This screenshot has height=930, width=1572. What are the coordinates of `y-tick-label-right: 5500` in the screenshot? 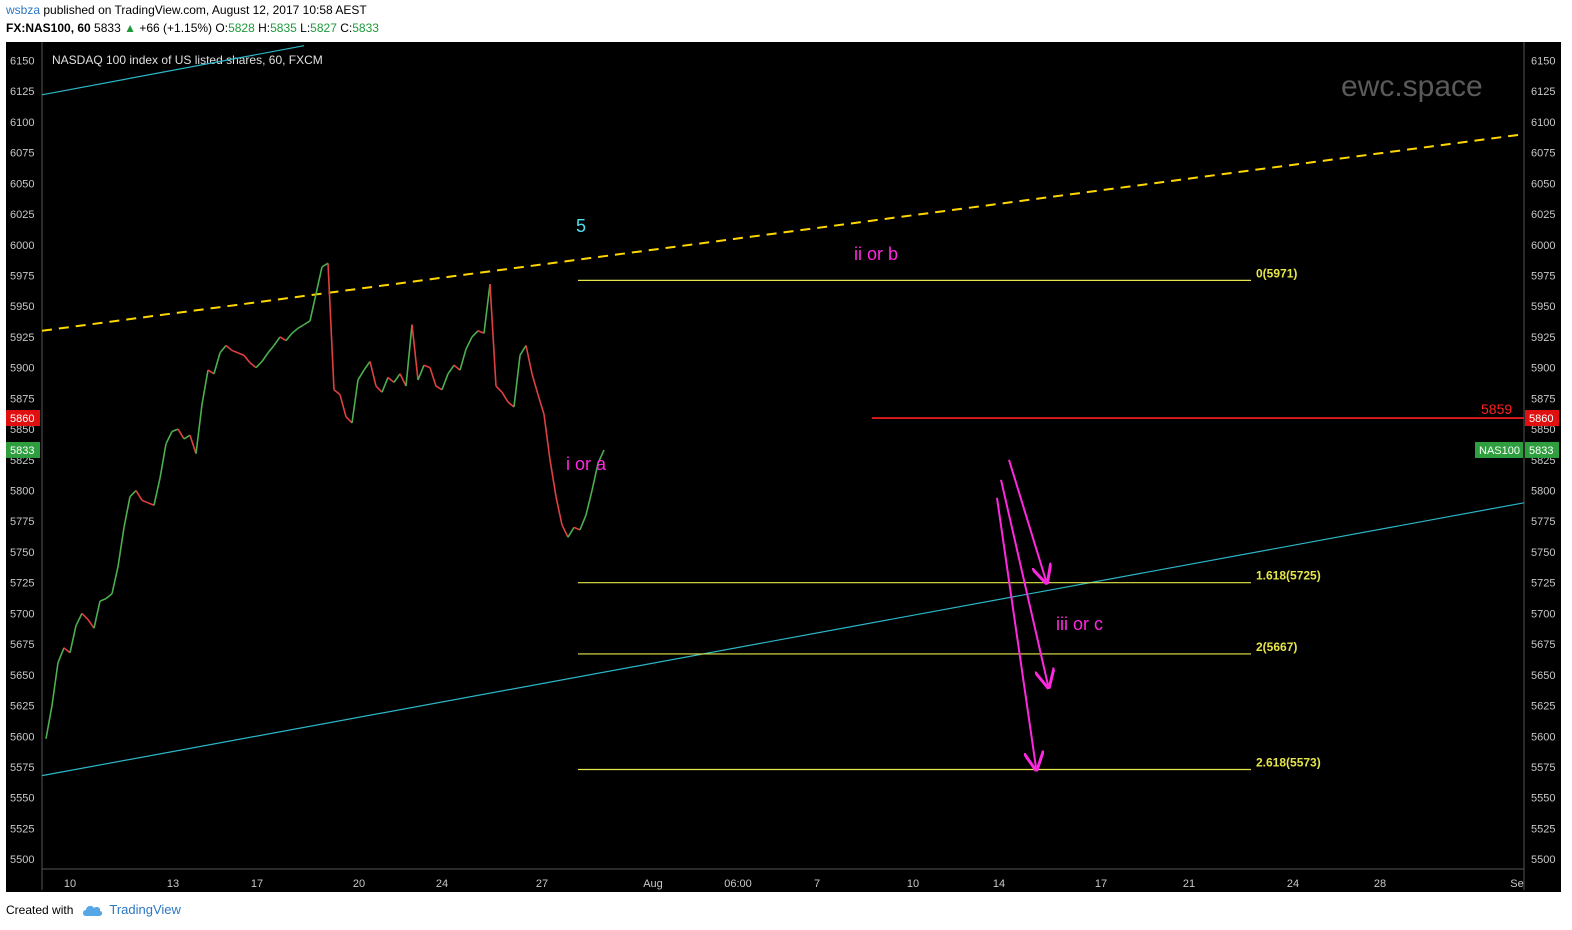 It's located at (1543, 860).